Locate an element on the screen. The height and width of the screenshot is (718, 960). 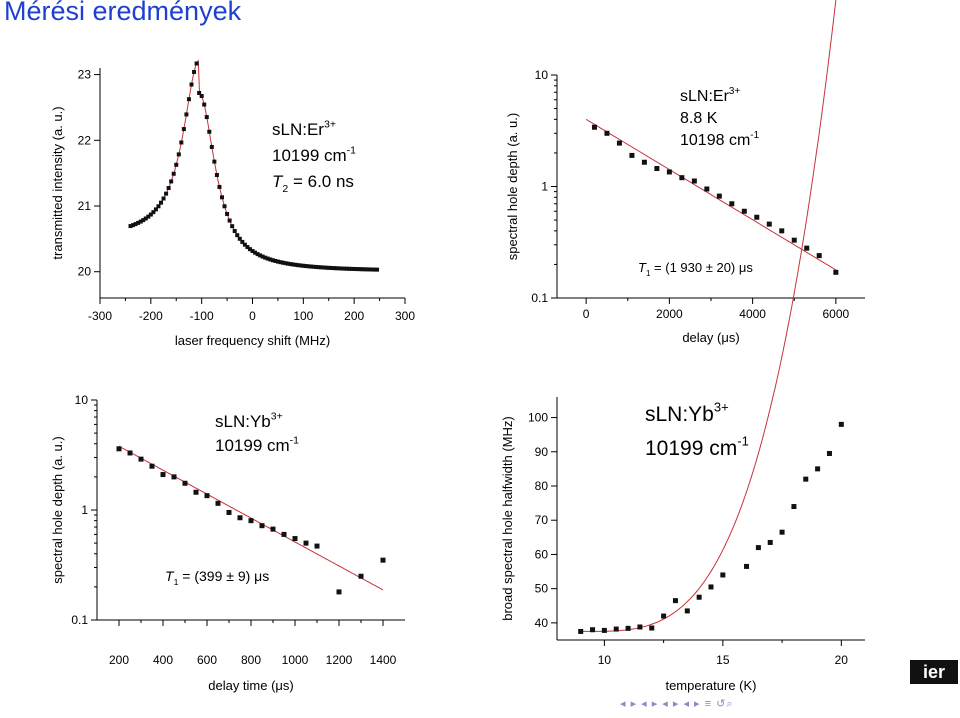
y-tick-label: 80 is located at coordinates (542, 486).